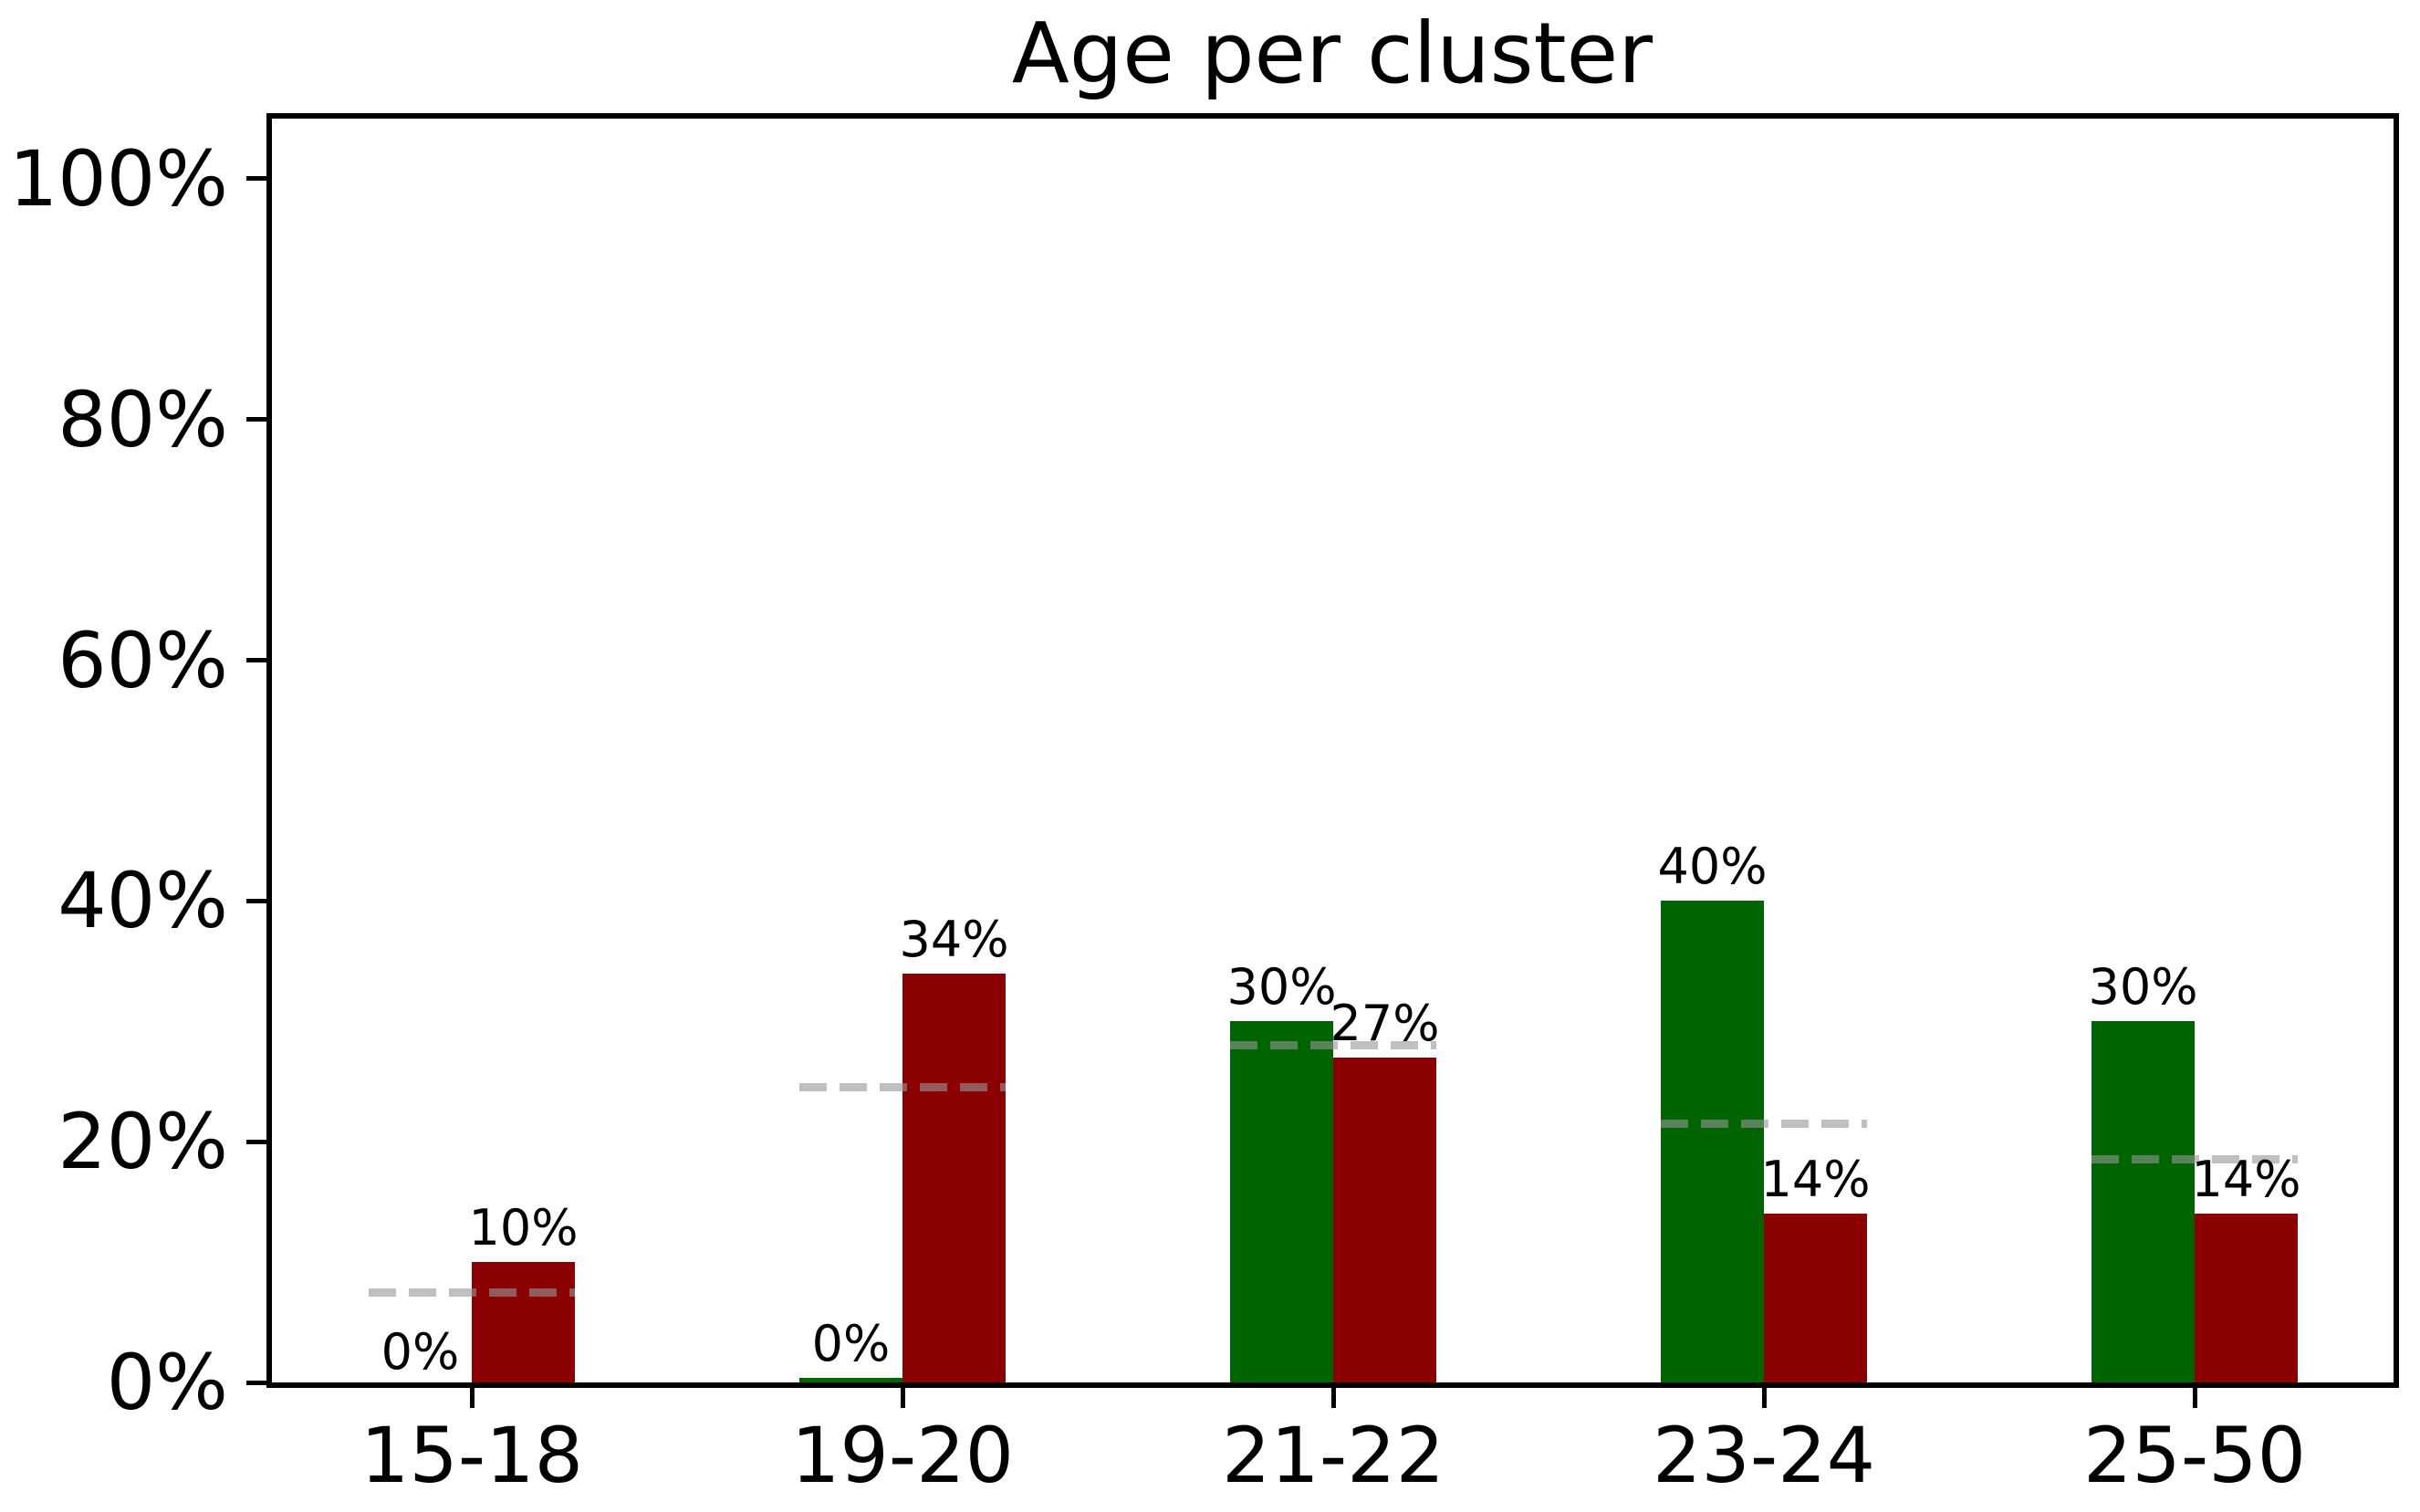 This screenshot has height=1512, width=2420. What do you see at coordinates (523, 1228) in the screenshot?
I see `bar-value-label: 10%` at bounding box center [523, 1228].